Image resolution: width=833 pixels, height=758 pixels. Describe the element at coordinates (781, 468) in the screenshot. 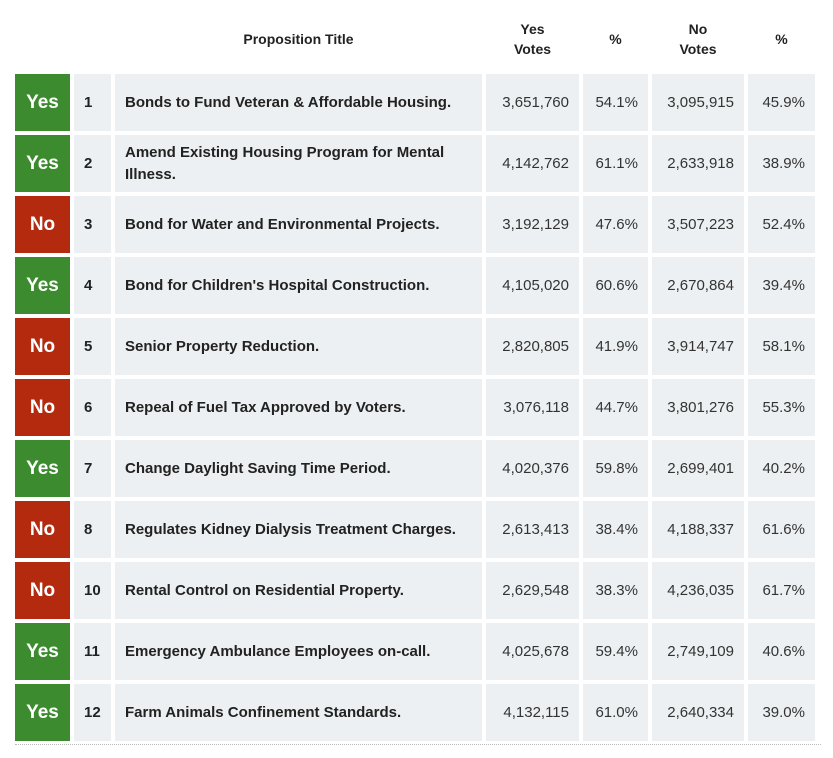

I see `no-percent: 40.2%` at that location.